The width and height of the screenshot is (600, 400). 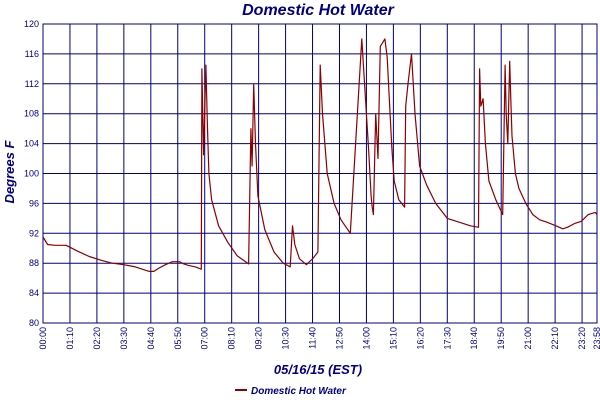 What do you see at coordinates (32, 54) in the screenshot?
I see `y-tick-label: 116` at bounding box center [32, 54].